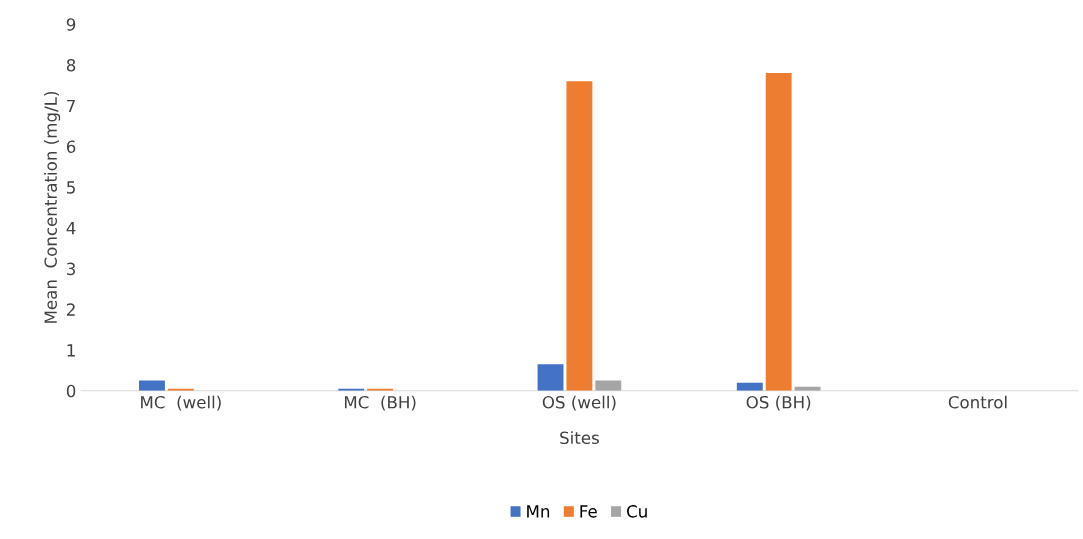 The image size is (1083, 539). Describe the element at coordinates (71, 106) in the screenshot. I see `y-tick-label: 7` at that location.